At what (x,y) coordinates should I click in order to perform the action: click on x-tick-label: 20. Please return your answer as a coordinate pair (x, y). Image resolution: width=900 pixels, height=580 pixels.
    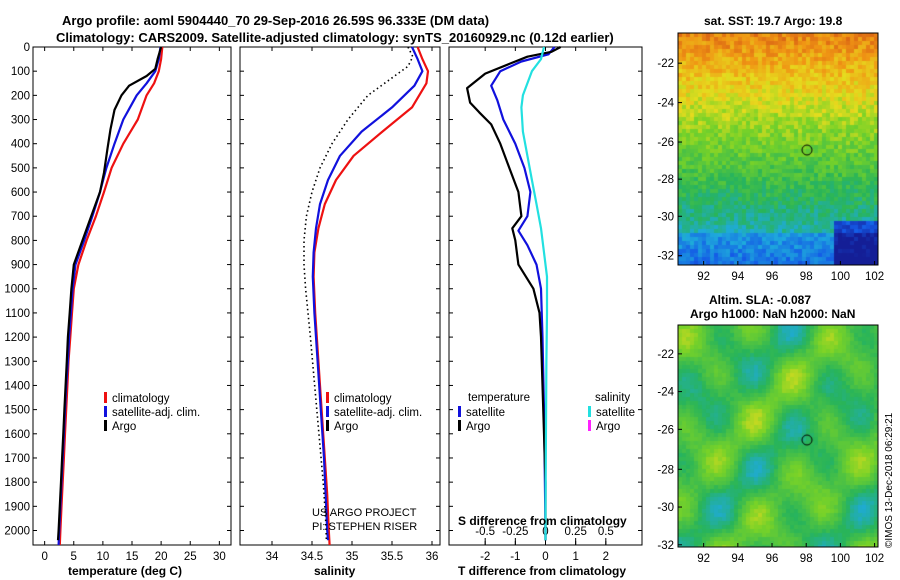
    Looking at the image, I should click on (161, 557).